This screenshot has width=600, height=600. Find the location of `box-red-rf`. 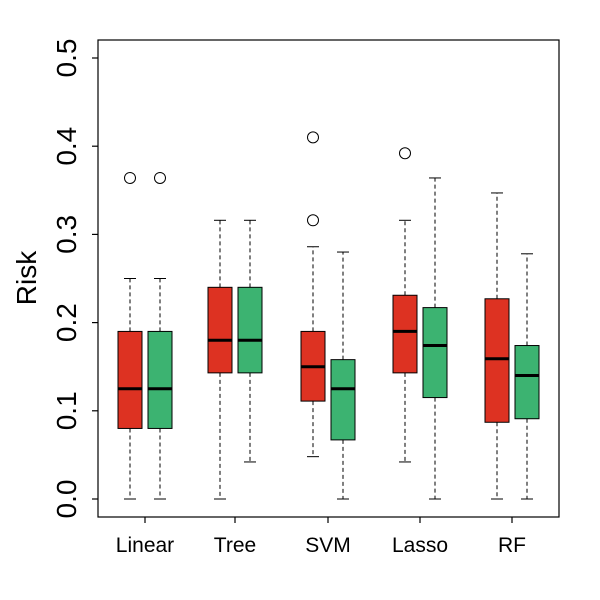

box-red-rf is located at coordinates (497, 346).